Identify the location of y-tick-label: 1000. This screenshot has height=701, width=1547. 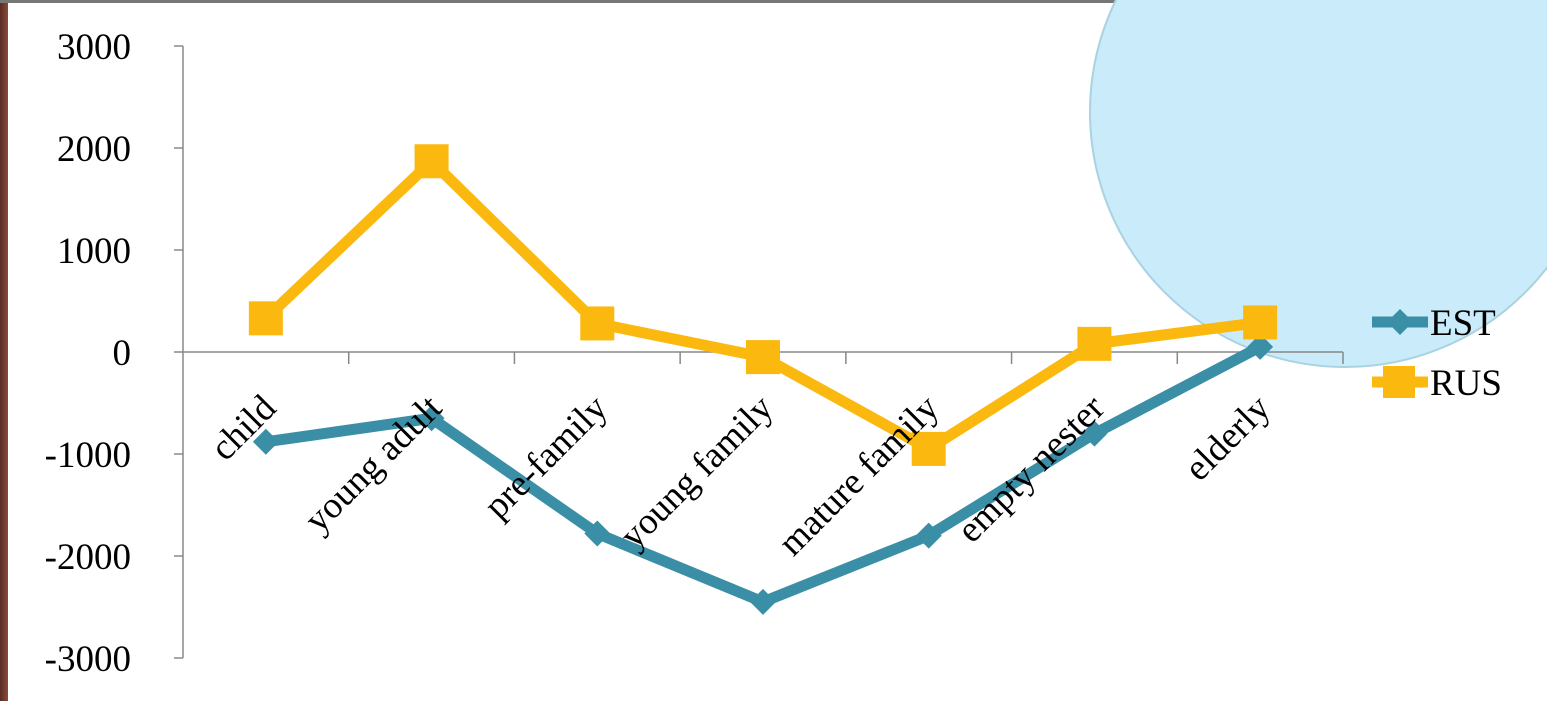
(94, 251).